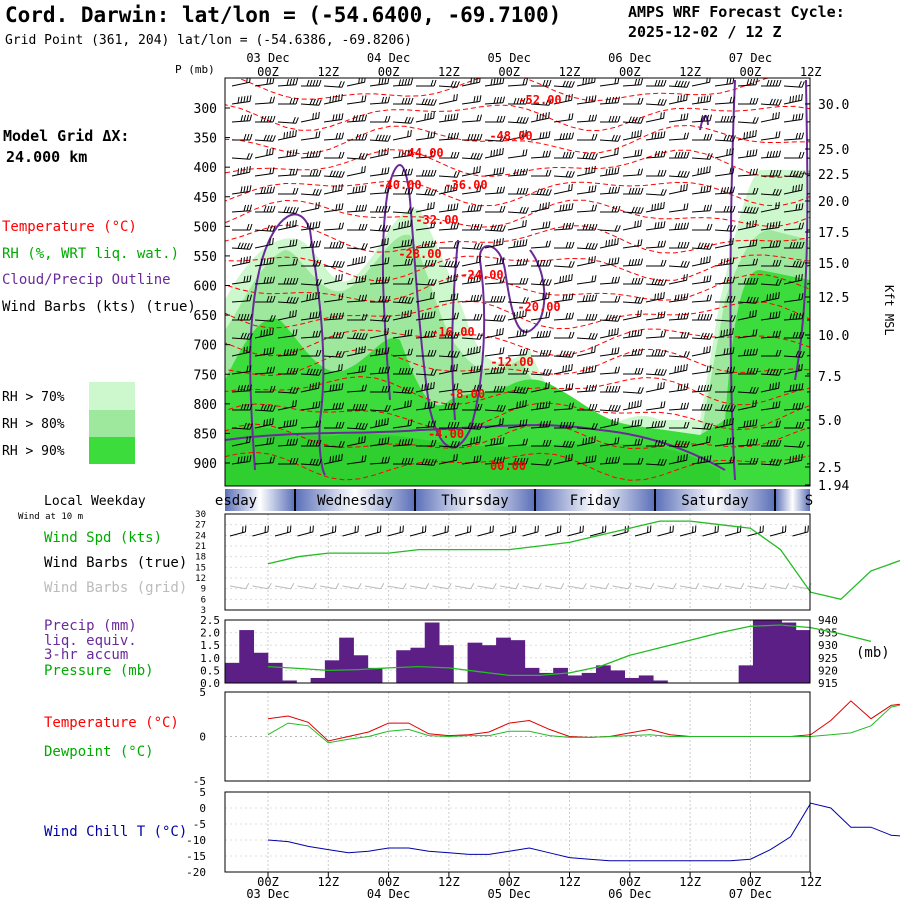  What do you see at coordinates (202, 737) in the screenshot?
I see `temp-tick-label: 0` at bounding box center [202, 737].